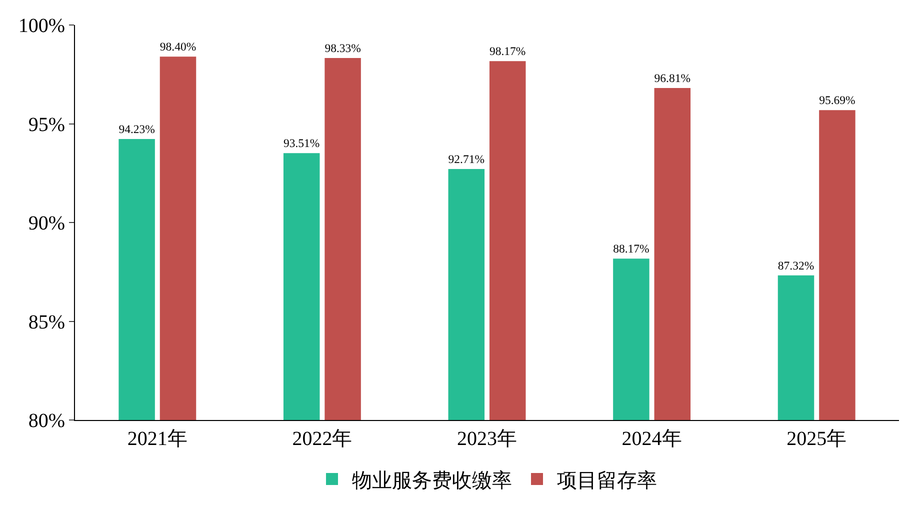  I want to click on x-tick-label: 2024年, so click(652, 439).